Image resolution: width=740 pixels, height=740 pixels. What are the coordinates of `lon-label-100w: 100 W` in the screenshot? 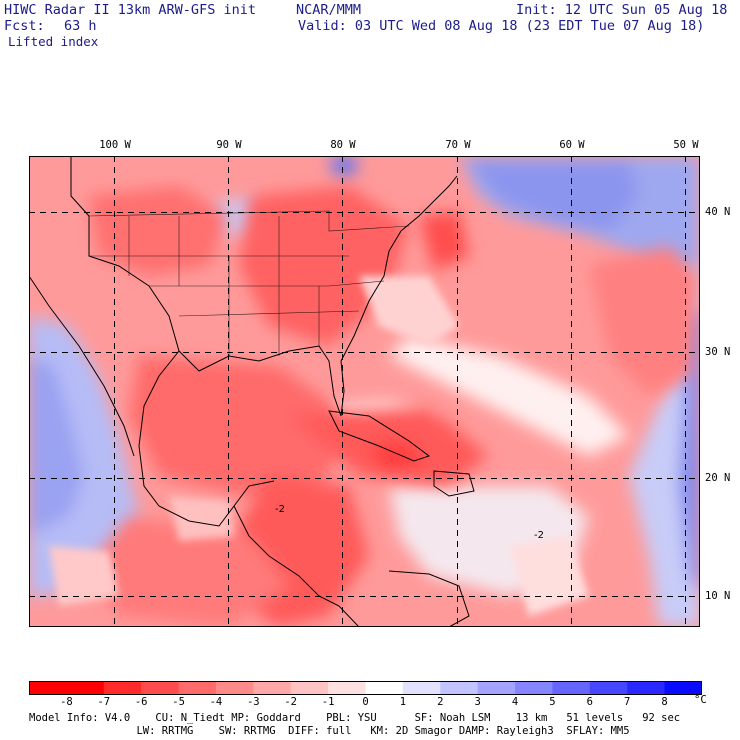 It's located at (115, 145).